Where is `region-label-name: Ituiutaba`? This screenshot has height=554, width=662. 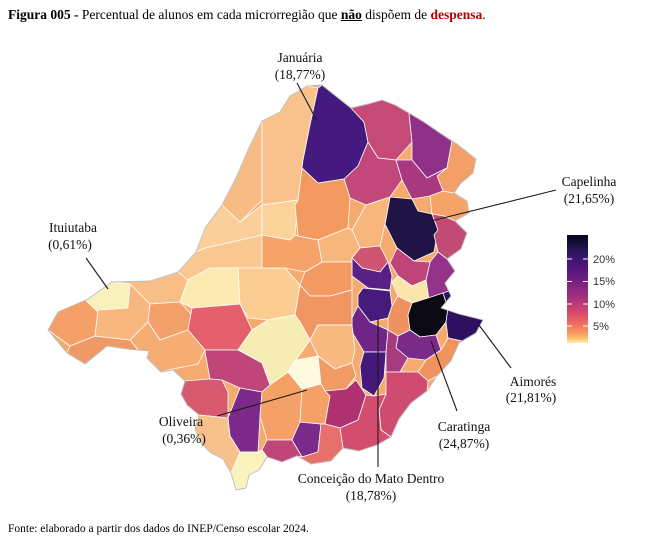 region-label-name: Ituiutaba is located at coordinates (73, 227).